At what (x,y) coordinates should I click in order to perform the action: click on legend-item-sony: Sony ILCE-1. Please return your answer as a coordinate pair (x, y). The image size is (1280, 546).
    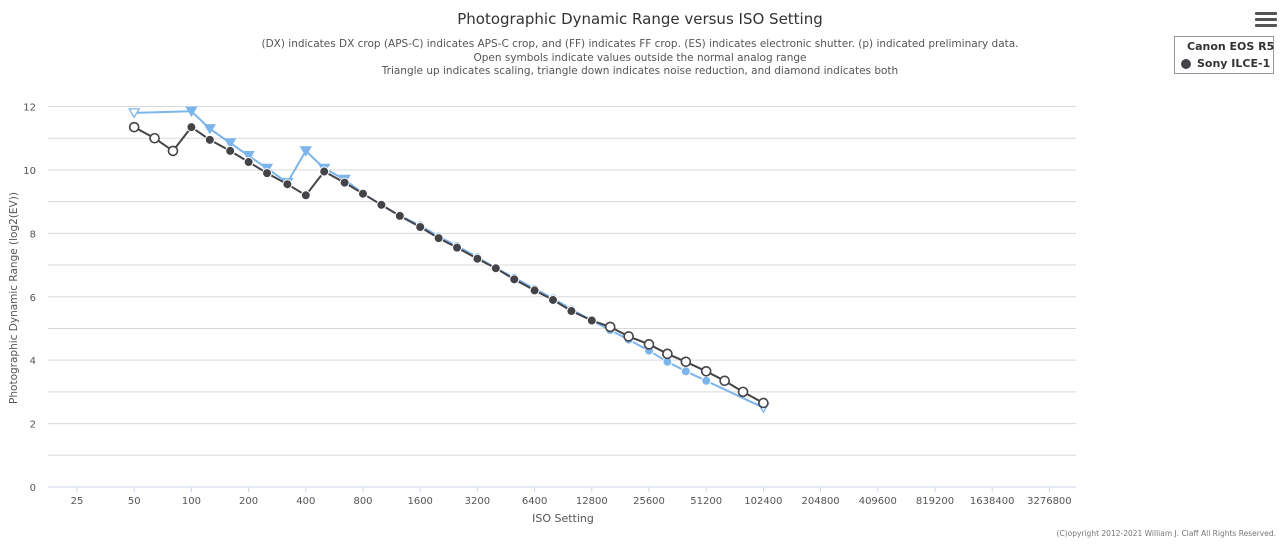
    Looking at the image, I should click on (1224, 63).